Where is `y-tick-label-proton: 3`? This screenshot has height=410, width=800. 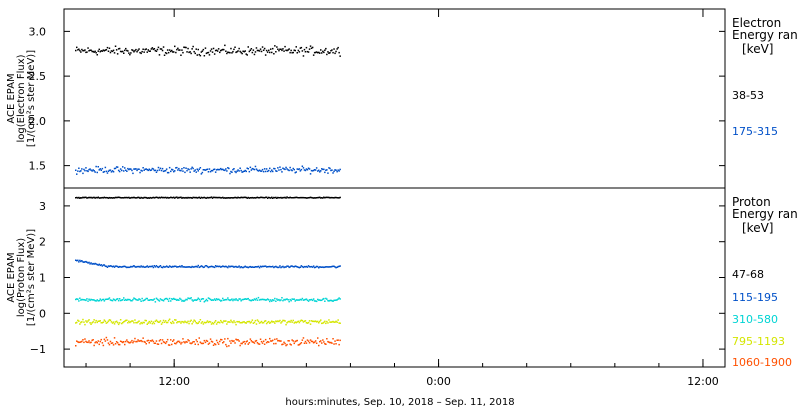 y-tick-label-proton: 3 is located at coordinates (42, 206).